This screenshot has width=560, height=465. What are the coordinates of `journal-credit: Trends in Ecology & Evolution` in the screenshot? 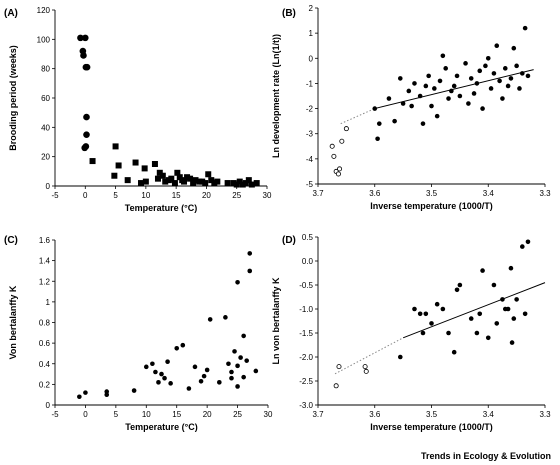 It's located at (485, 456).